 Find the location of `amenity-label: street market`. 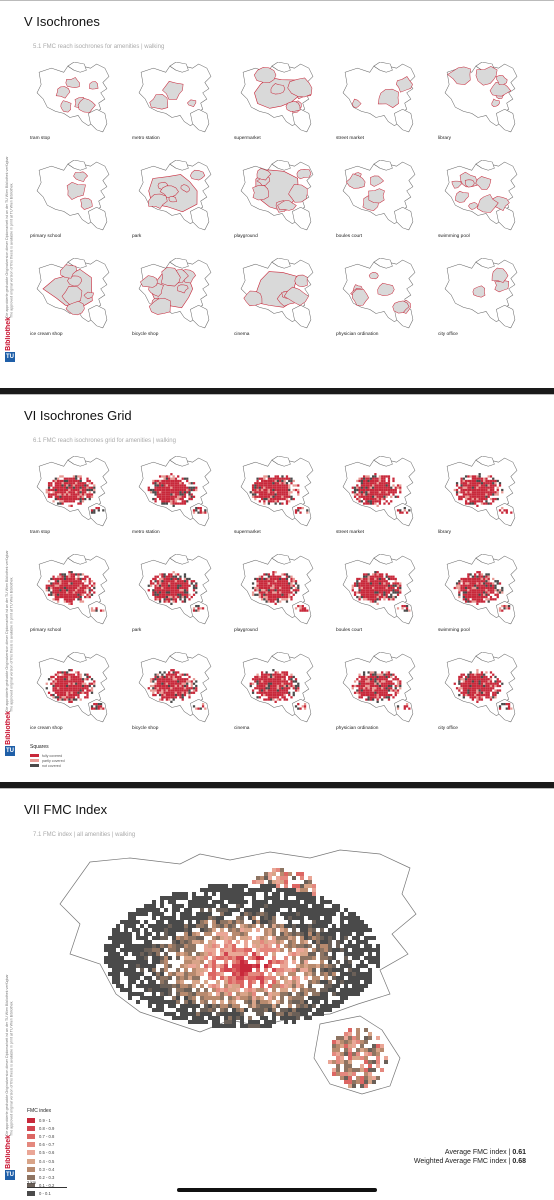

amenity-label: street market is located at coordinates (350, 138).